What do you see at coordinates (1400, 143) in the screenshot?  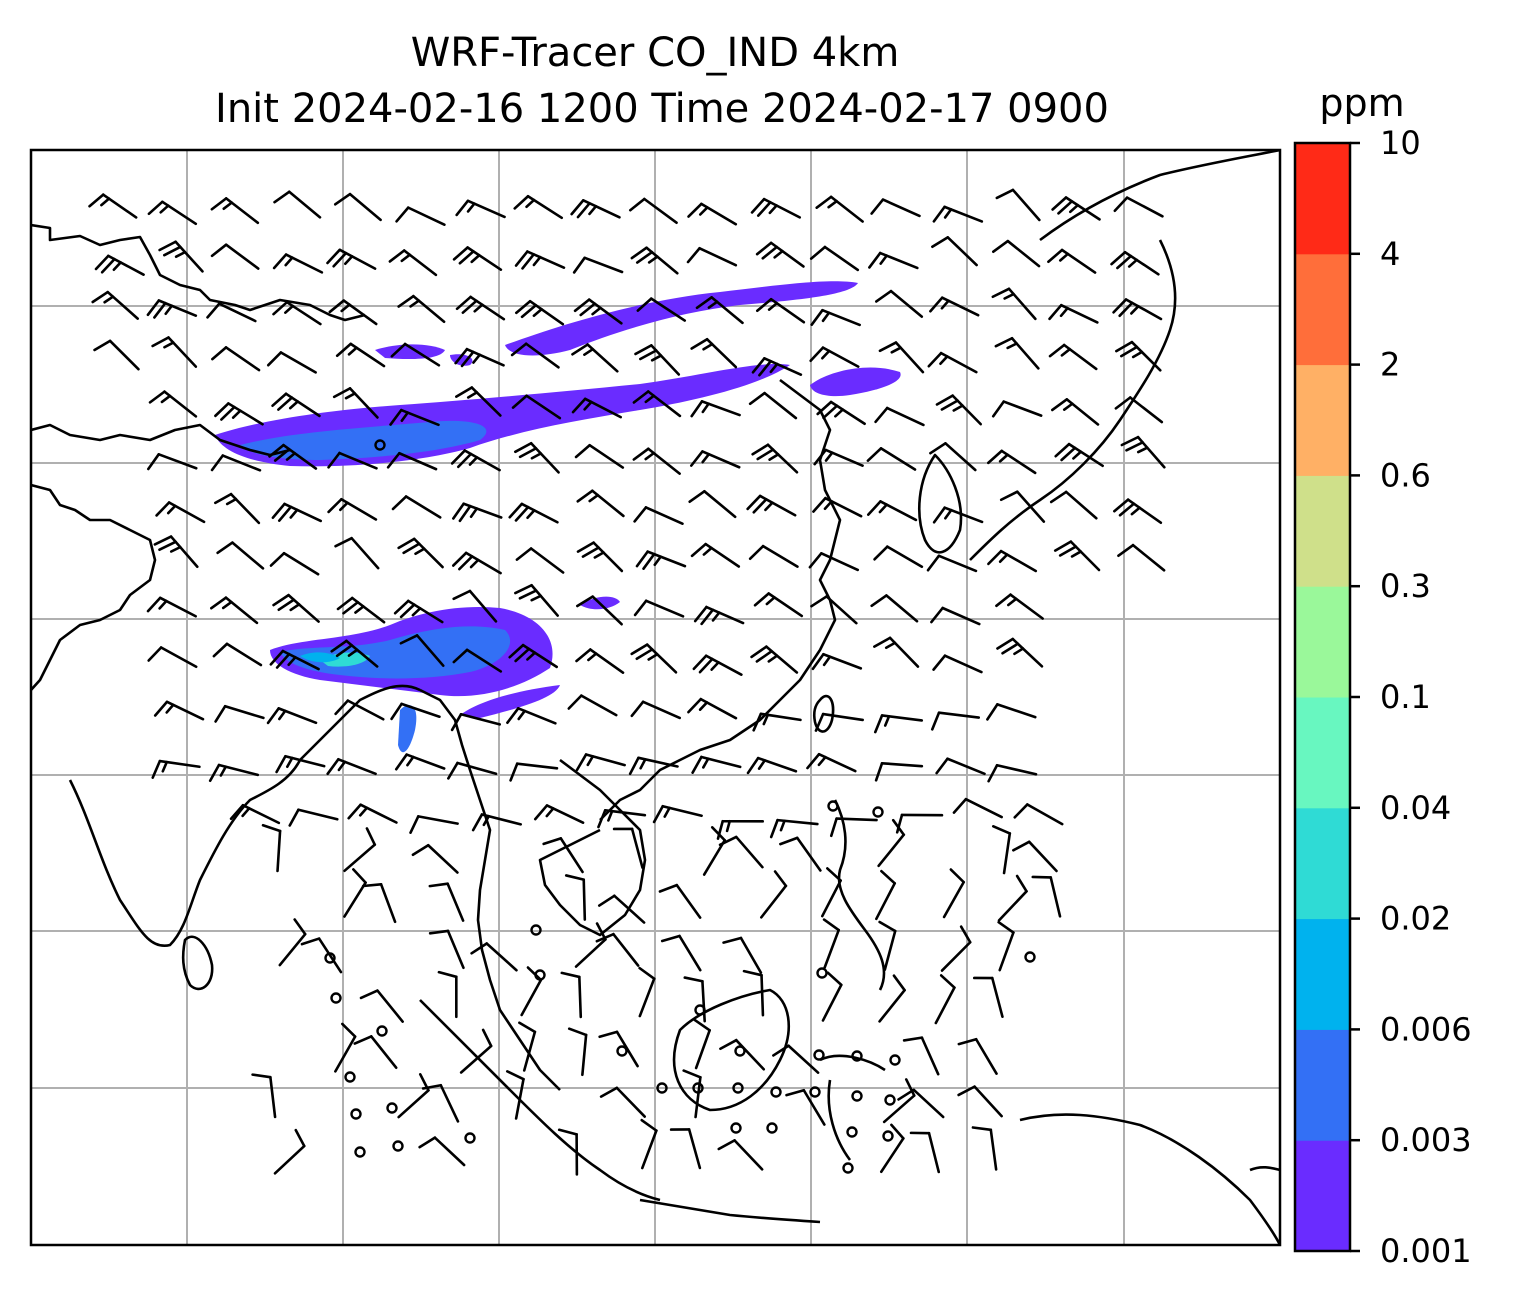 I see `colorbar-tick-label: 10` at bounding box center [1400, 143].